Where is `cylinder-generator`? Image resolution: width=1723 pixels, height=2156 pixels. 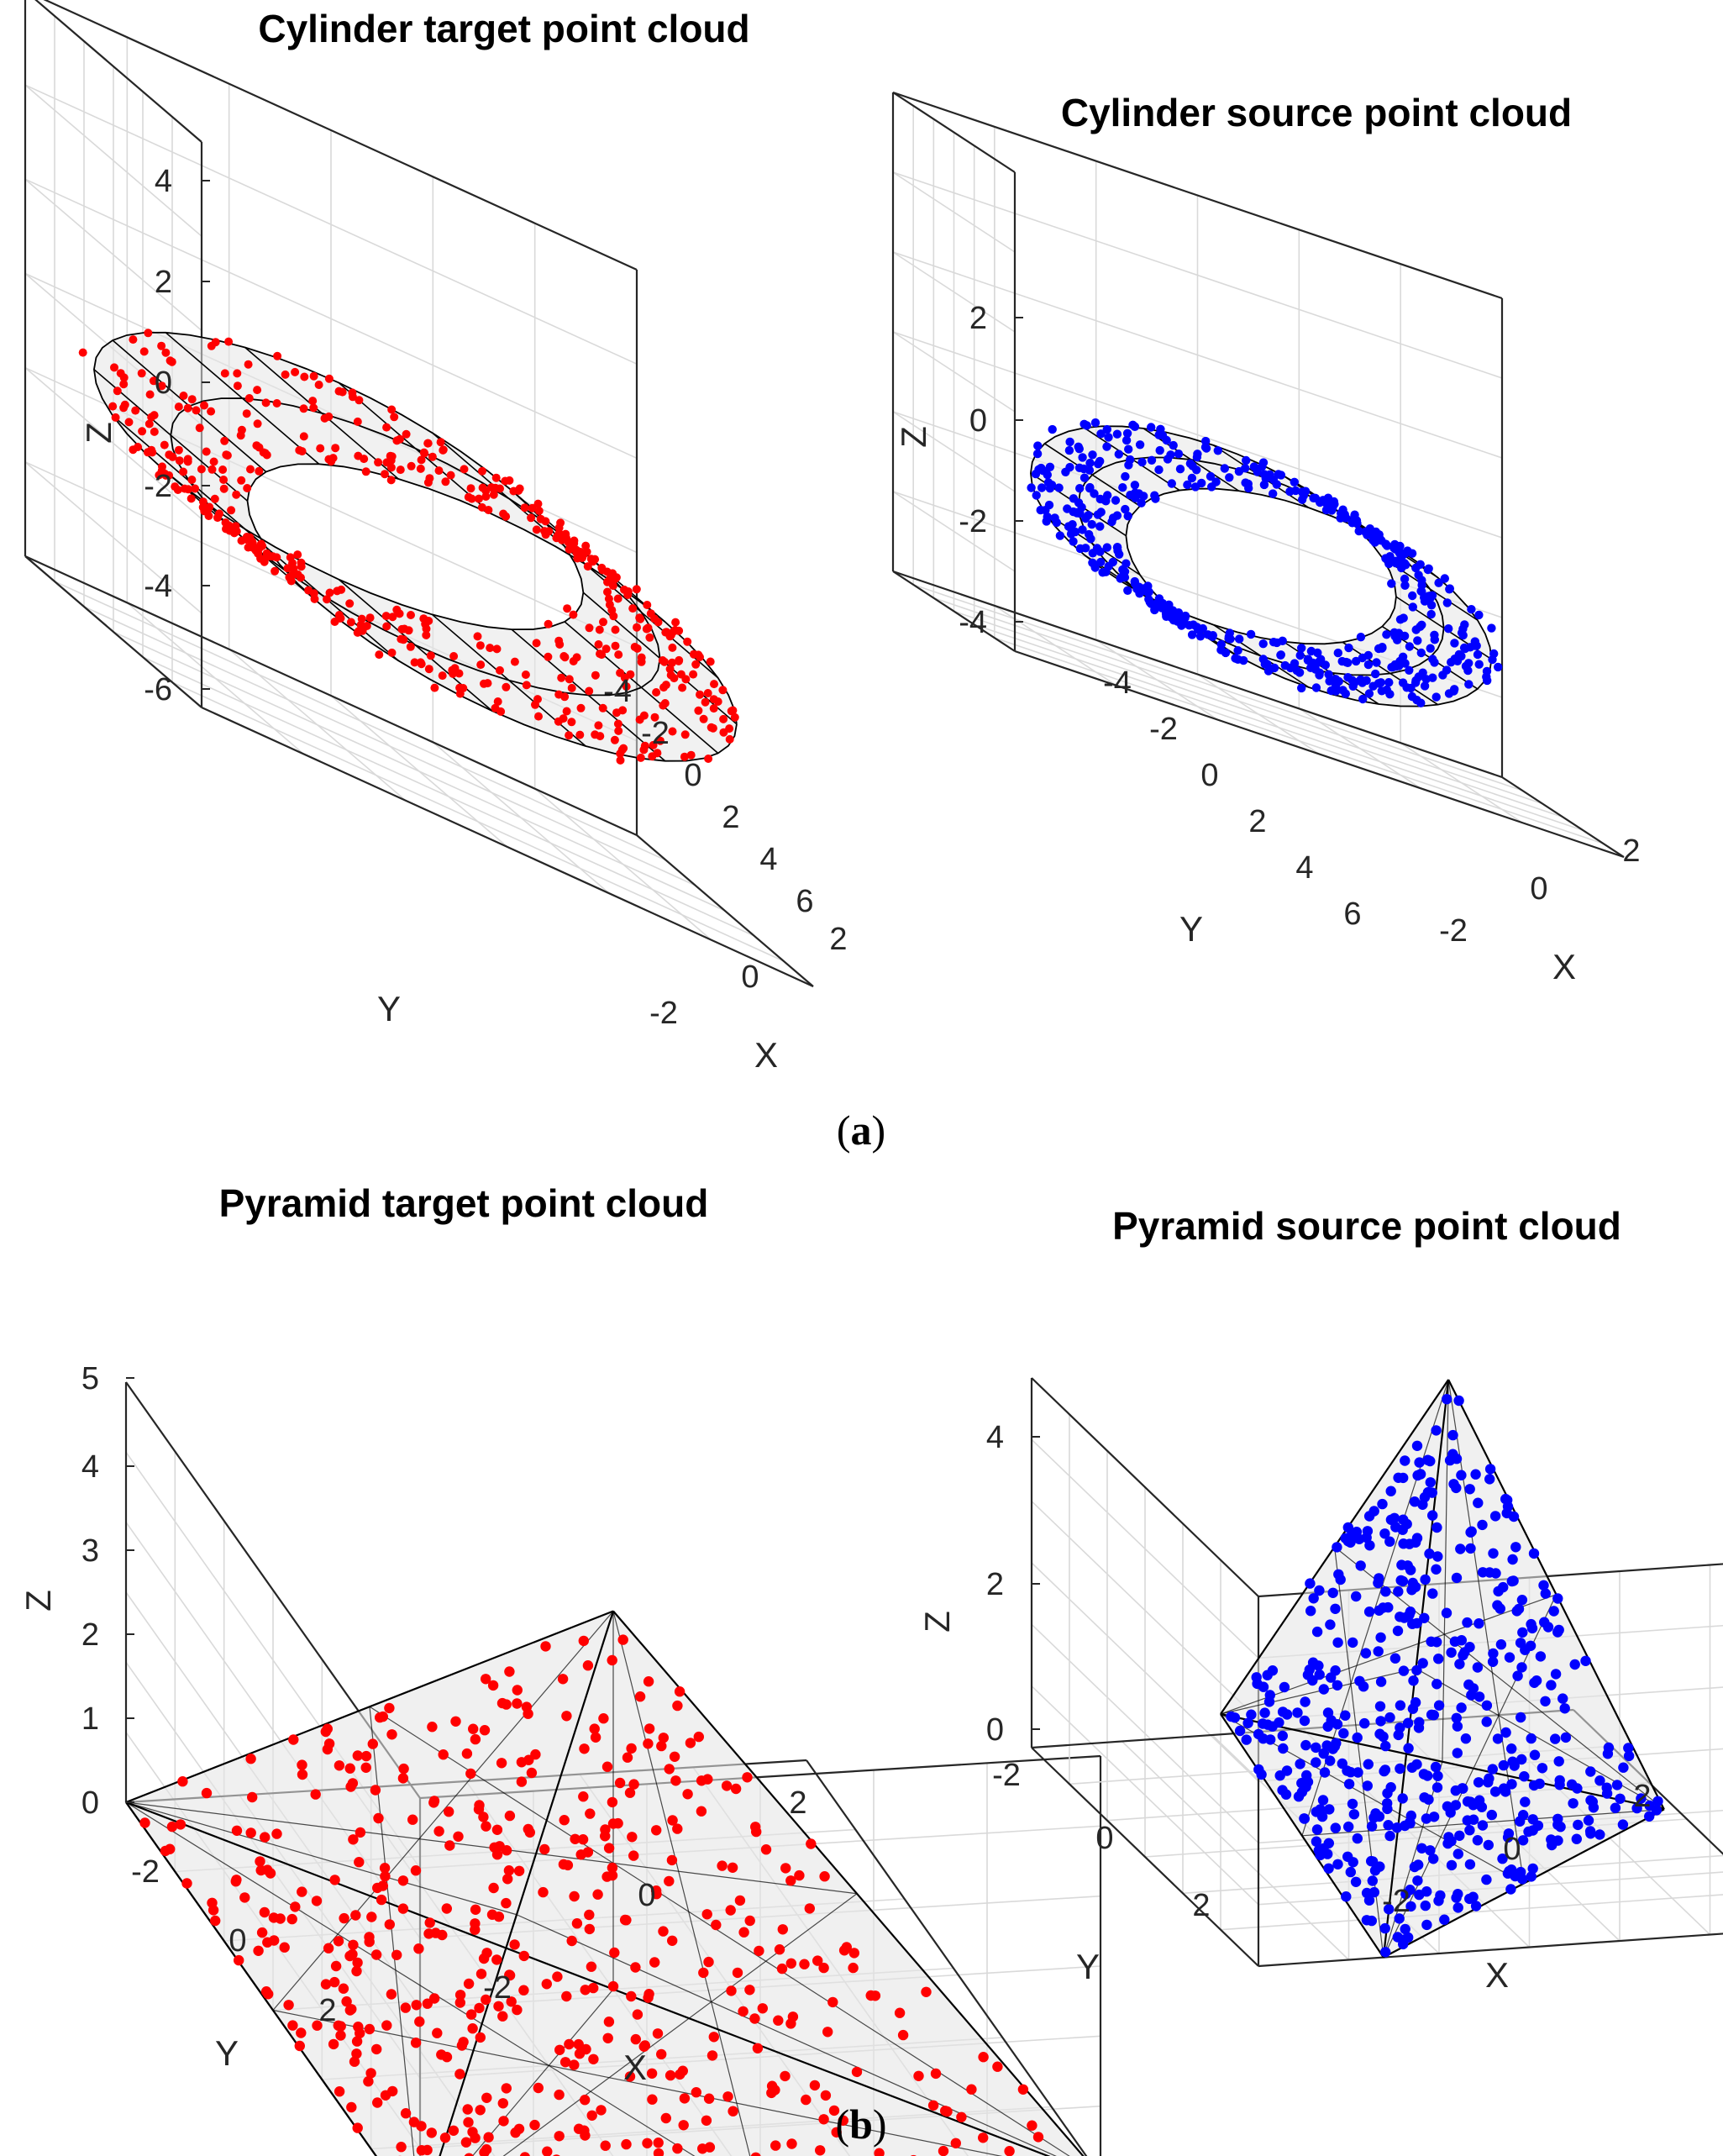
cylinder-generator is located at coordinates (641, 688).